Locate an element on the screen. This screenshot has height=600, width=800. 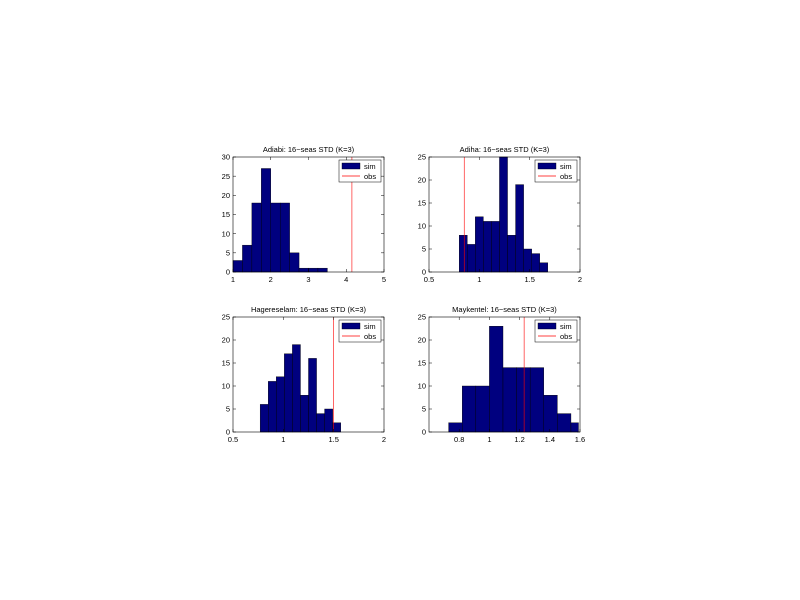
chart-title: Maykentel: 16−seas STD (K=3) is located at coordinates (504, 309).